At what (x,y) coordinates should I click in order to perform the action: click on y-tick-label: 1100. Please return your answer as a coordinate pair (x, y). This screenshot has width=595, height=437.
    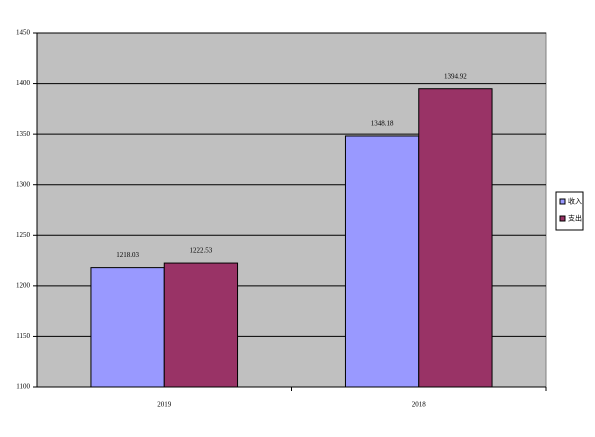
    Looking at the image, I should click on (23, 387).